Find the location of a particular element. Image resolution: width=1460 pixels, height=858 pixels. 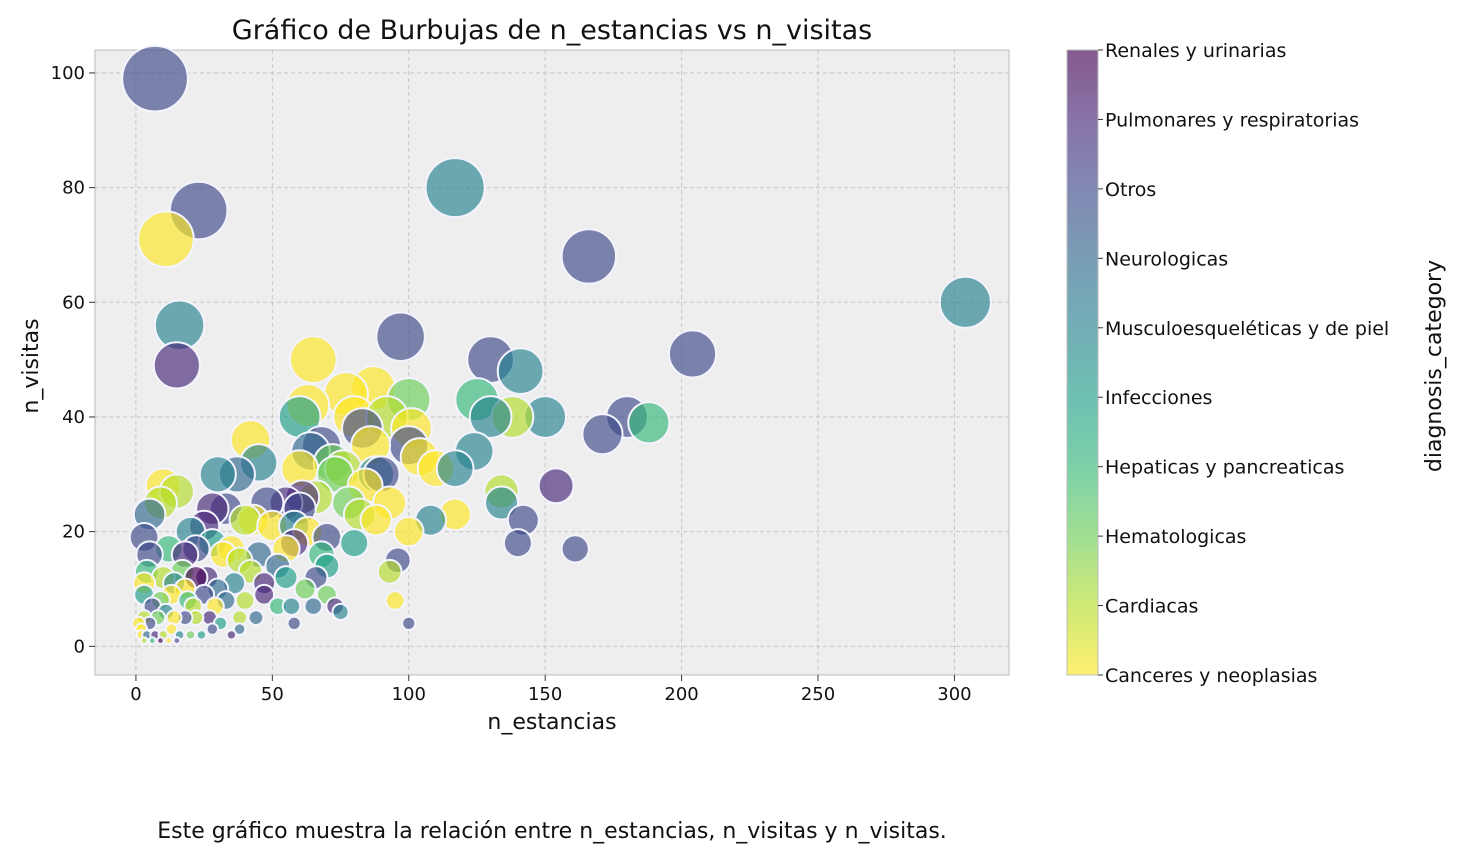

colorbar-tick-label: Renales y urinarias is located at coordinates (1195, 51).